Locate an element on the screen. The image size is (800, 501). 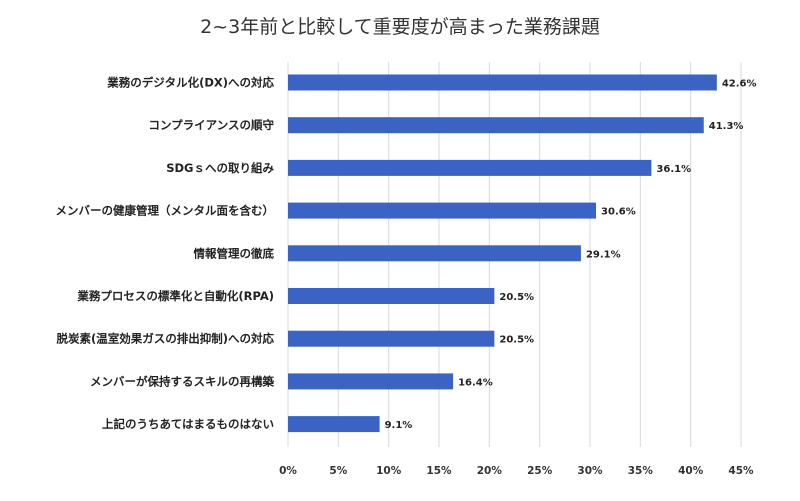
category-label: 脱炭素(温室効果ガスの排出抑制)への対応 is located at coordinates (165, 339).